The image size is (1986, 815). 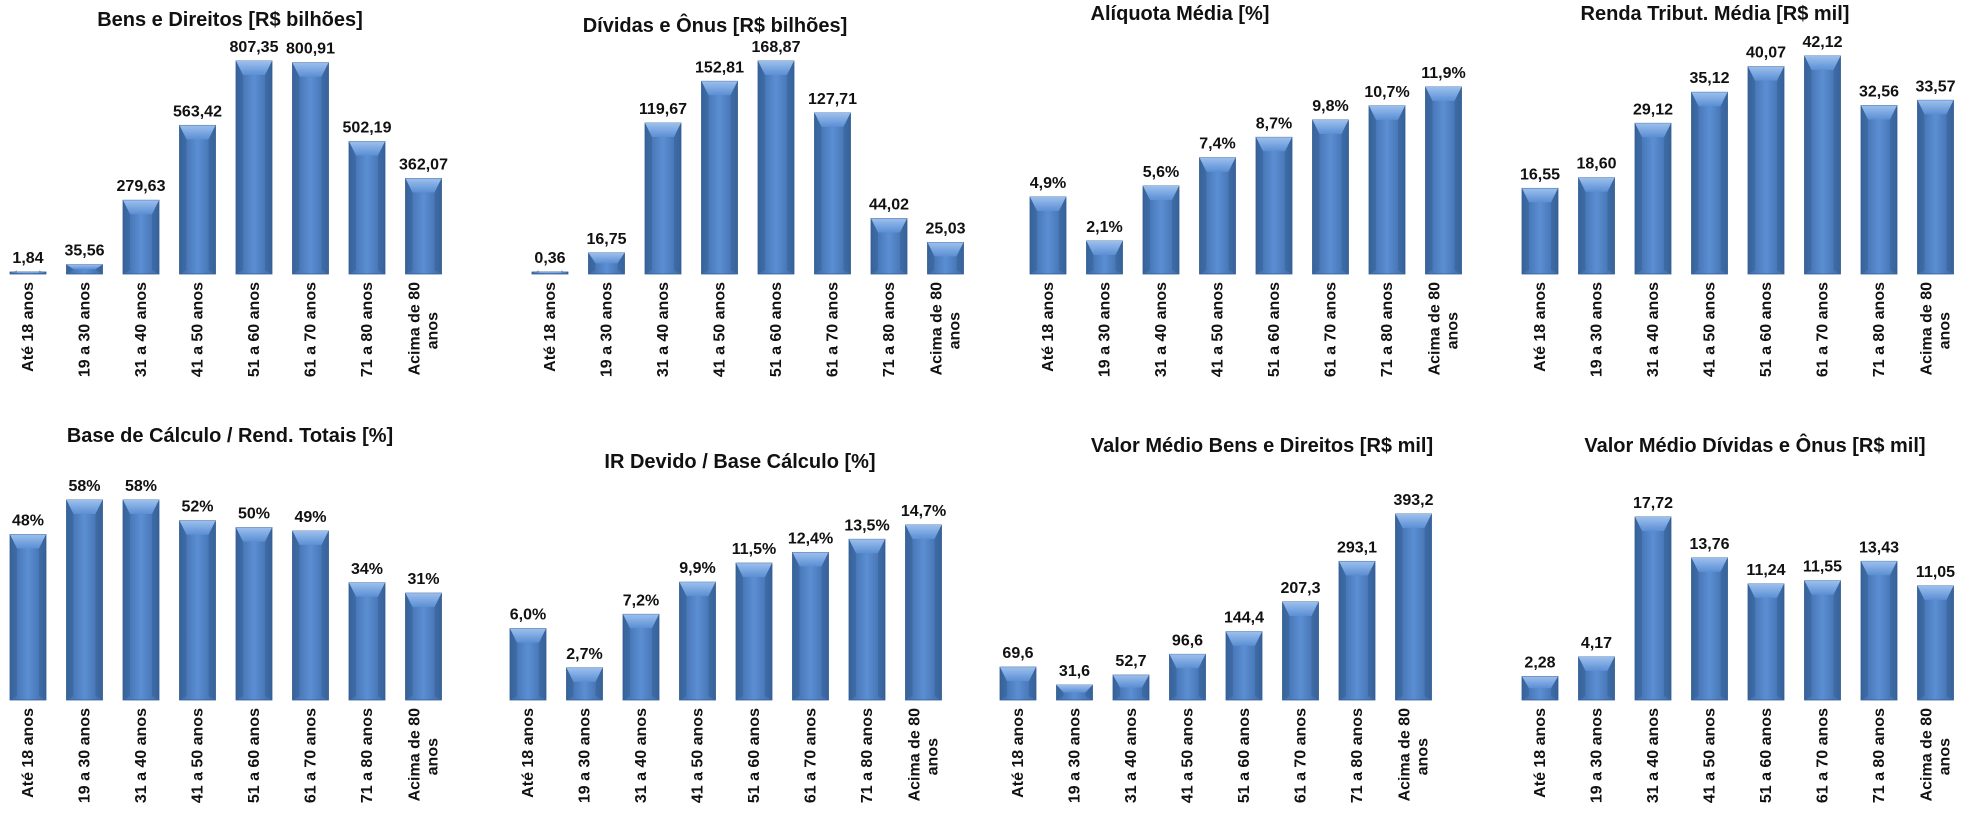 I want to click on data-label: 25,03, so click(x=945, y=228).